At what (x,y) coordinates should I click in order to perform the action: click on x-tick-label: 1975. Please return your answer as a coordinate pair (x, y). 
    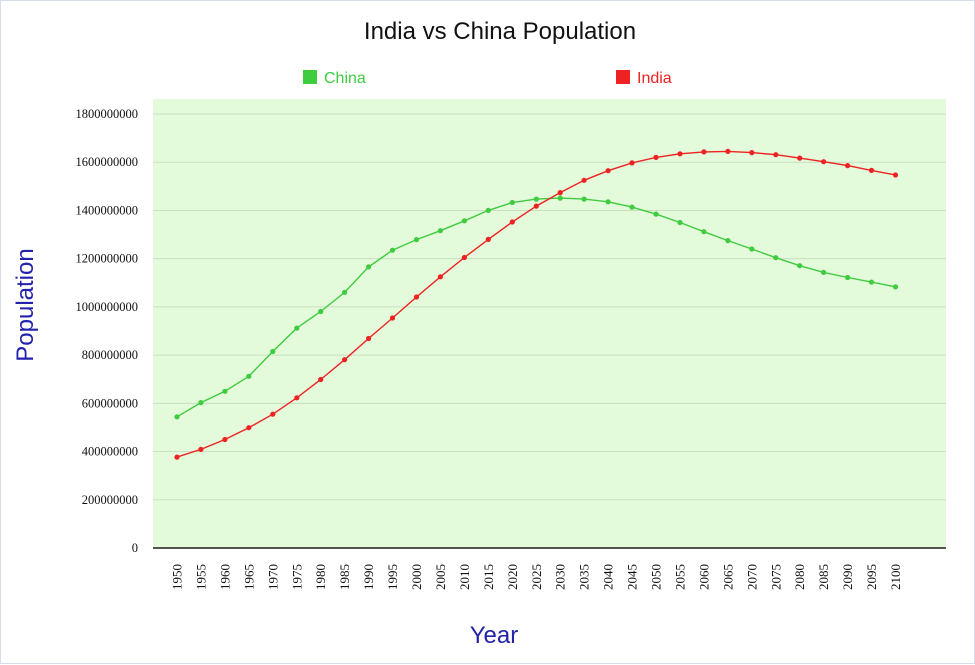
    Looking at the image, I should click on (296, 577).